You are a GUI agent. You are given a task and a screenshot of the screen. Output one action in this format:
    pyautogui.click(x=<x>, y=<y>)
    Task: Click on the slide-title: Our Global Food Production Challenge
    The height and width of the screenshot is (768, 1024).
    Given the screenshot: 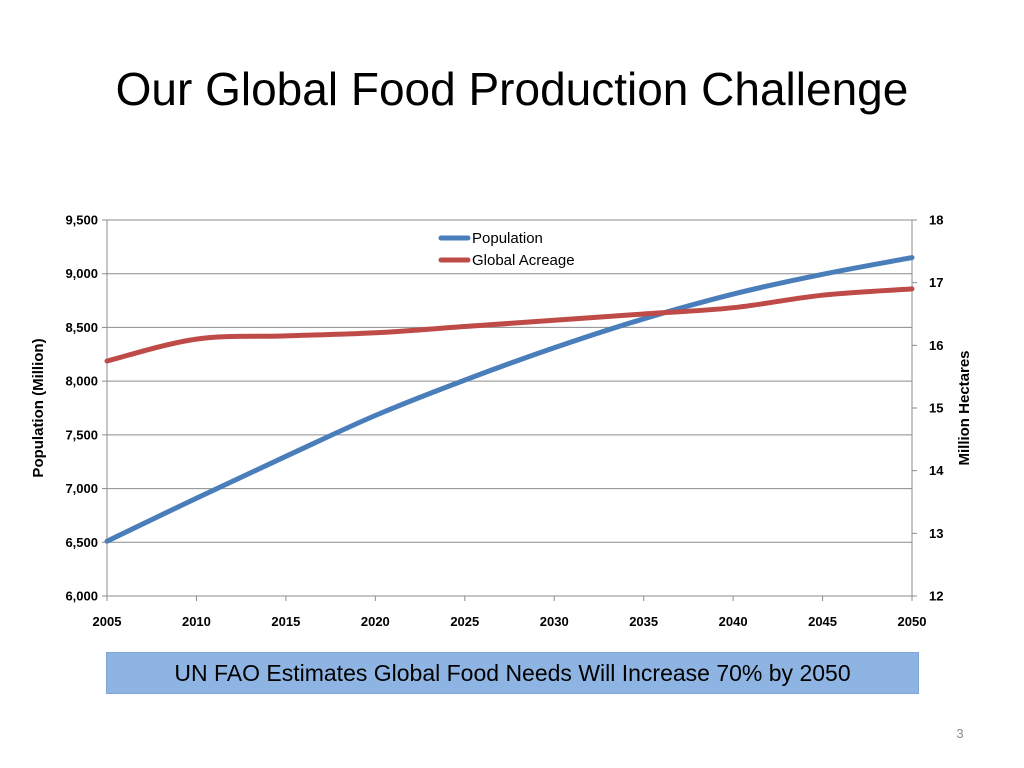 What is the action you would take?
    pyautogui.click(x=512, y=89)
    